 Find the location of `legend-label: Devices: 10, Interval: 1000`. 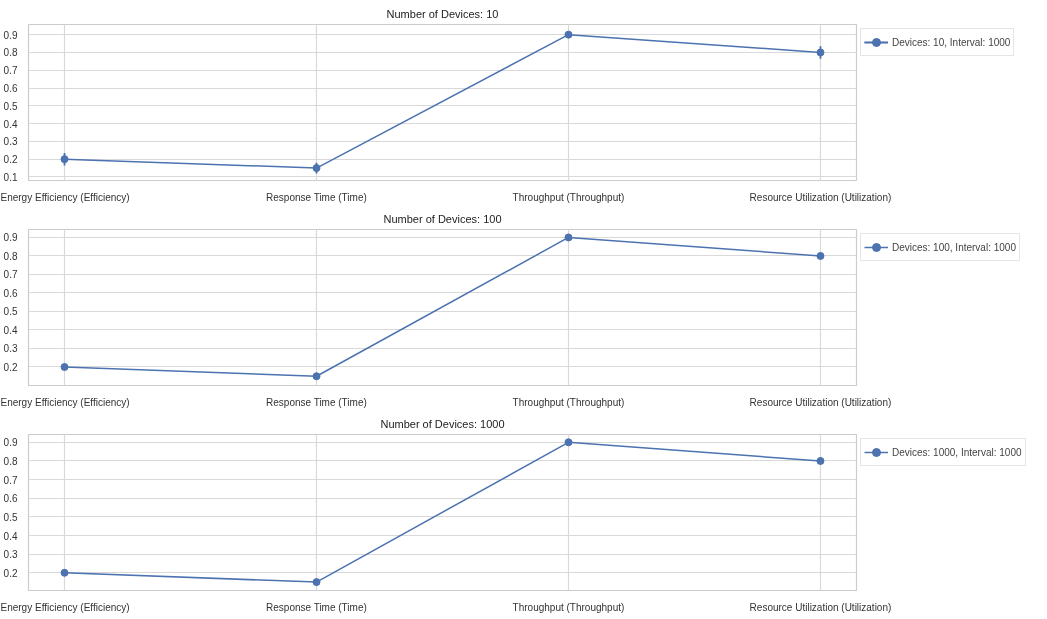

legend-label: Devices: 10, Interval: 1000 is located at coordinates (951, 42).